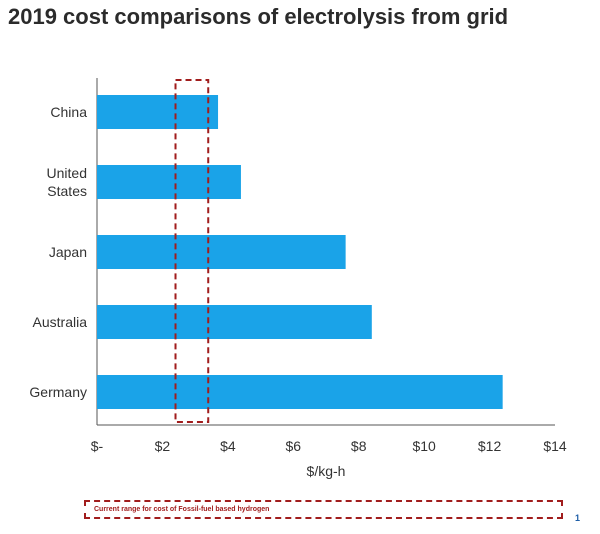  Describe the element at coordinates (58, 392) in the screenshot. I see `category-label: Germany` at that location.